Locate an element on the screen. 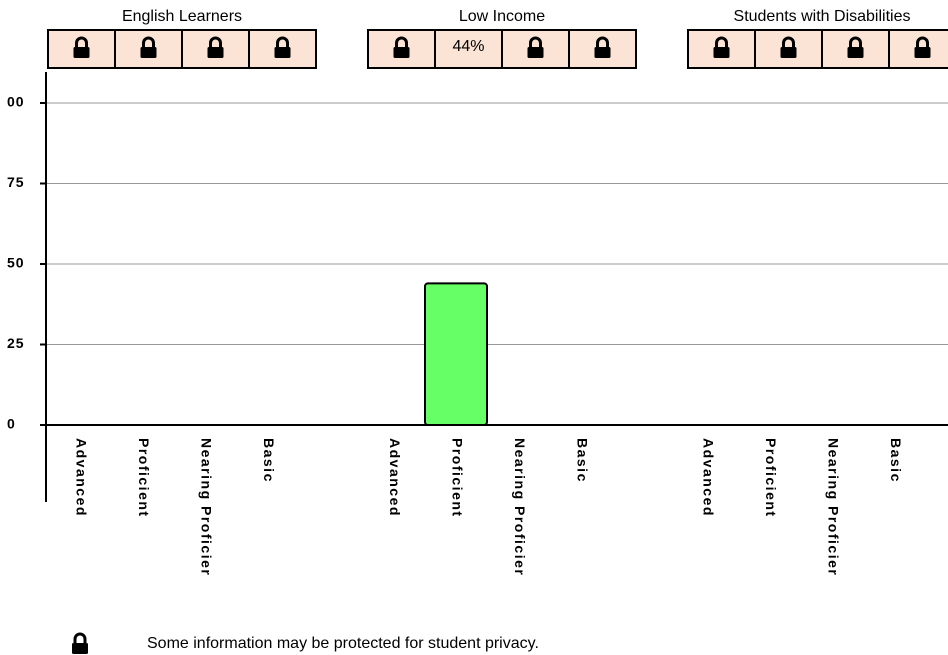 Image resolution: width=948 pixels, height=655 pixels. y-tick-label: 50 is located at coordinates (16, 263).